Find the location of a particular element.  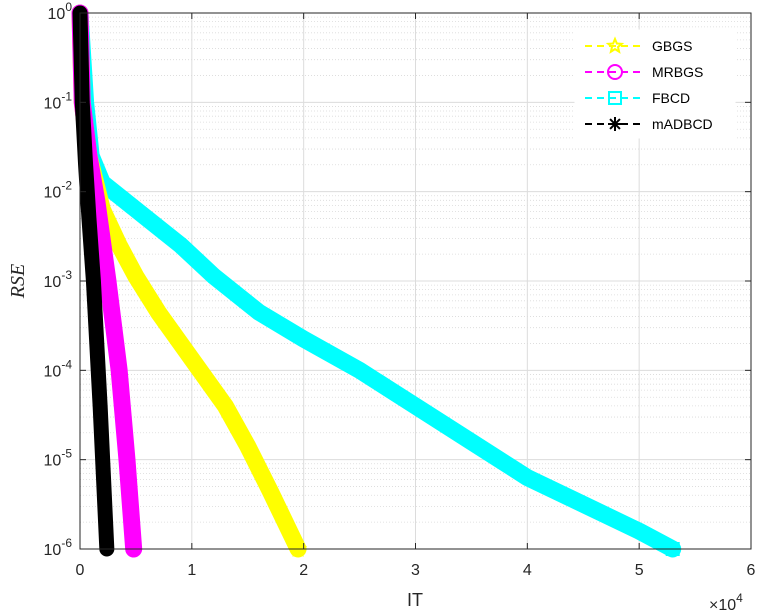

x-multiplier-exp: 4 is located at coordinates (739, 598).